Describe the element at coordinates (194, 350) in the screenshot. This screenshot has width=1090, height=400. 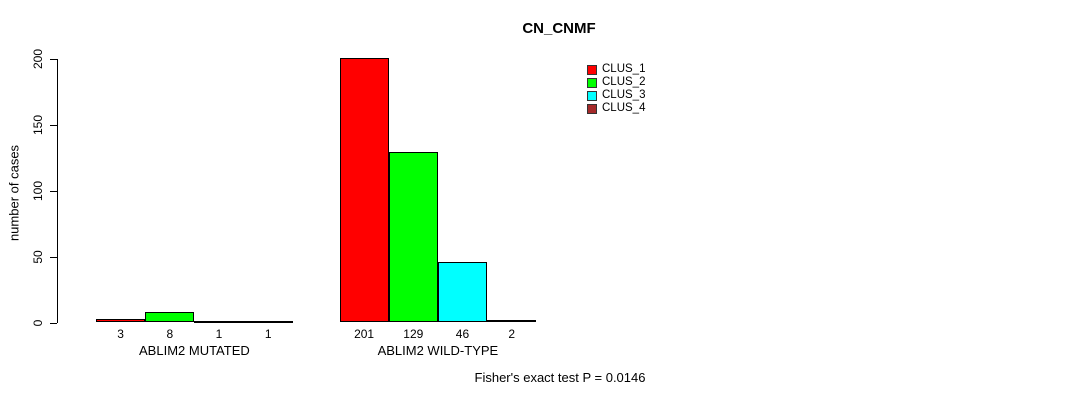
I see `group-label: ABLIM2 MUTATED` at that location.